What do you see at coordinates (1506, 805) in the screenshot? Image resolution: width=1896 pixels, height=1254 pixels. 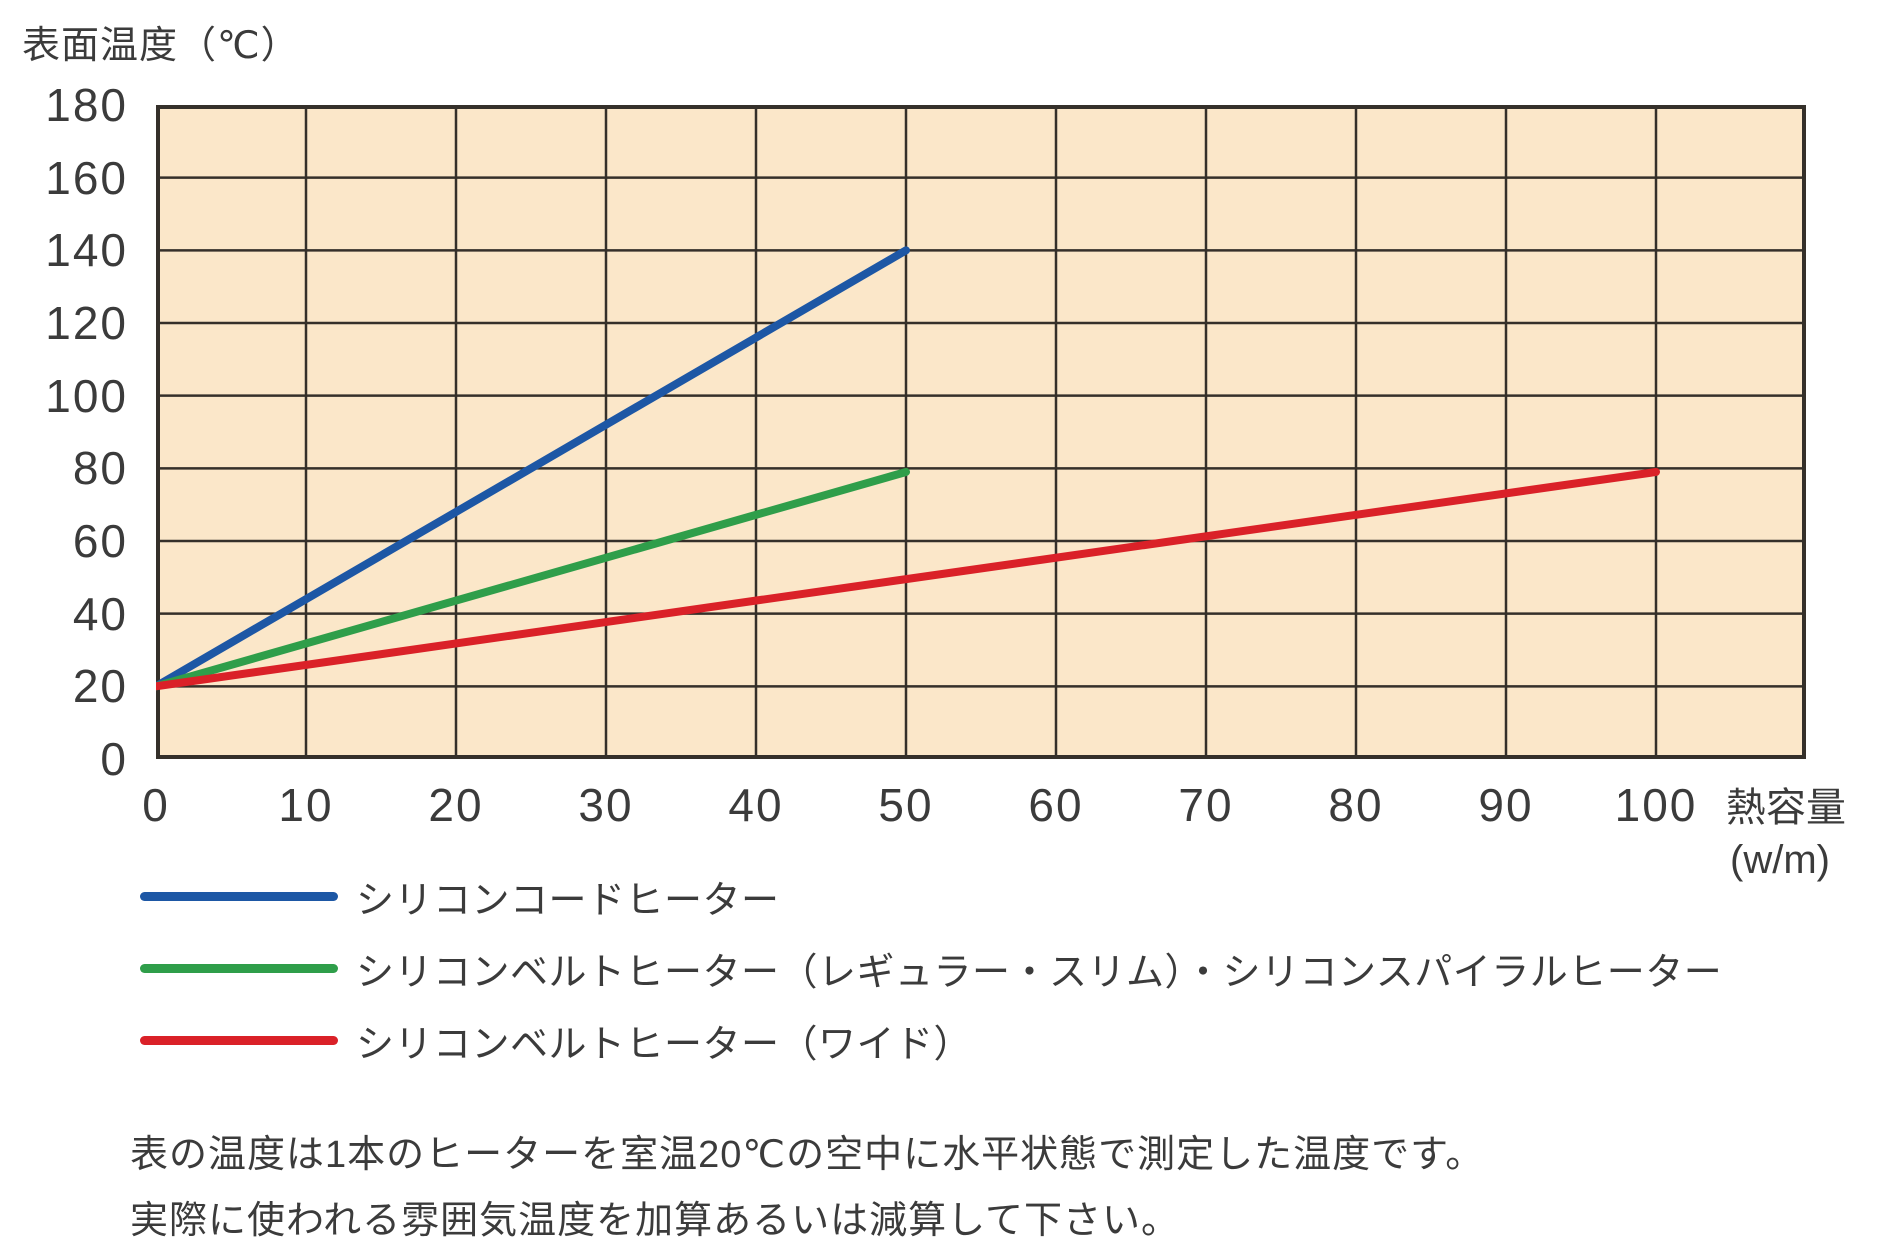 I see `x-tick-label: 90` at bounding box center [1506, 805].